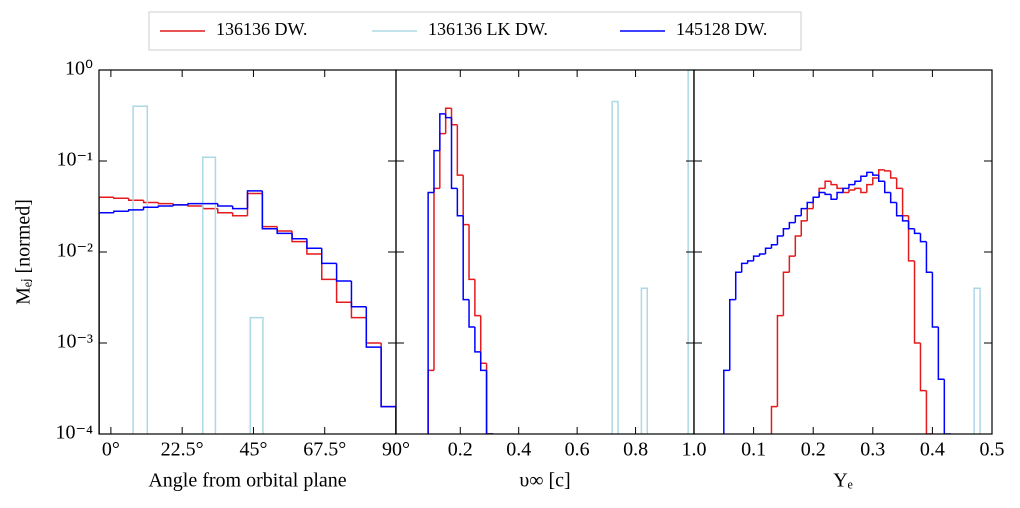 The image size is (1020, 508). Describe the element at coordinates (79, 69) in the screenshot. I see `y-tick-label: 10⁰` at that location.